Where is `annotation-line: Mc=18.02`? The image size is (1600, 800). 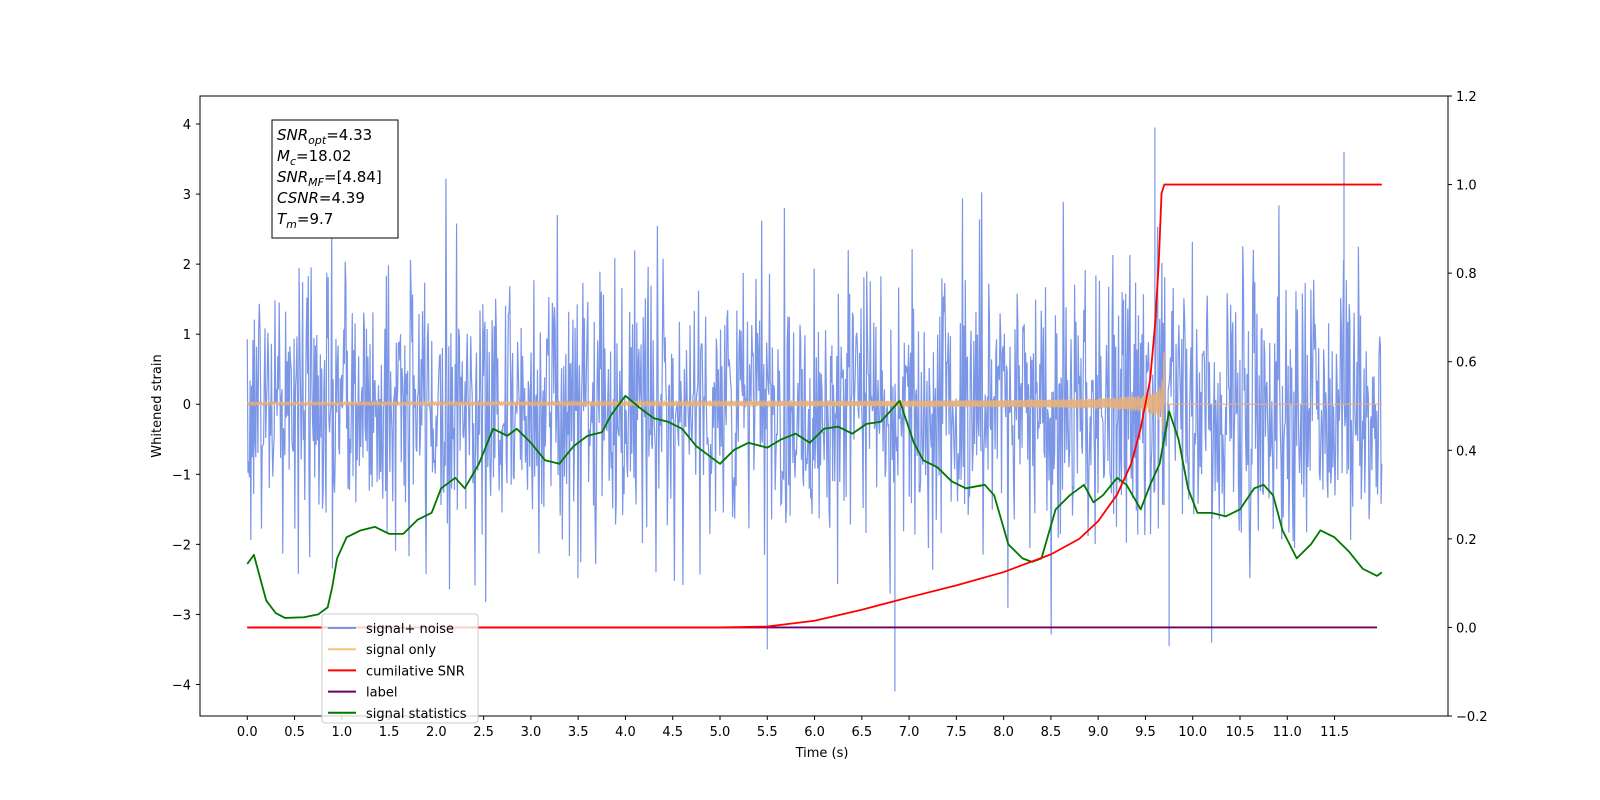
annotation-line: Mc=18.02 is located at coordinates (314, 157).